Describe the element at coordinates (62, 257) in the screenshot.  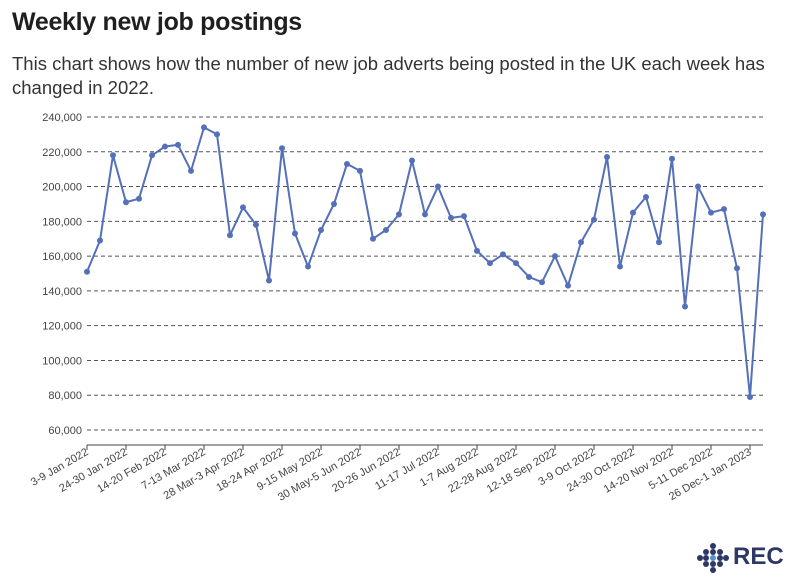
I see `y-tick-label: 160,000` at that location.